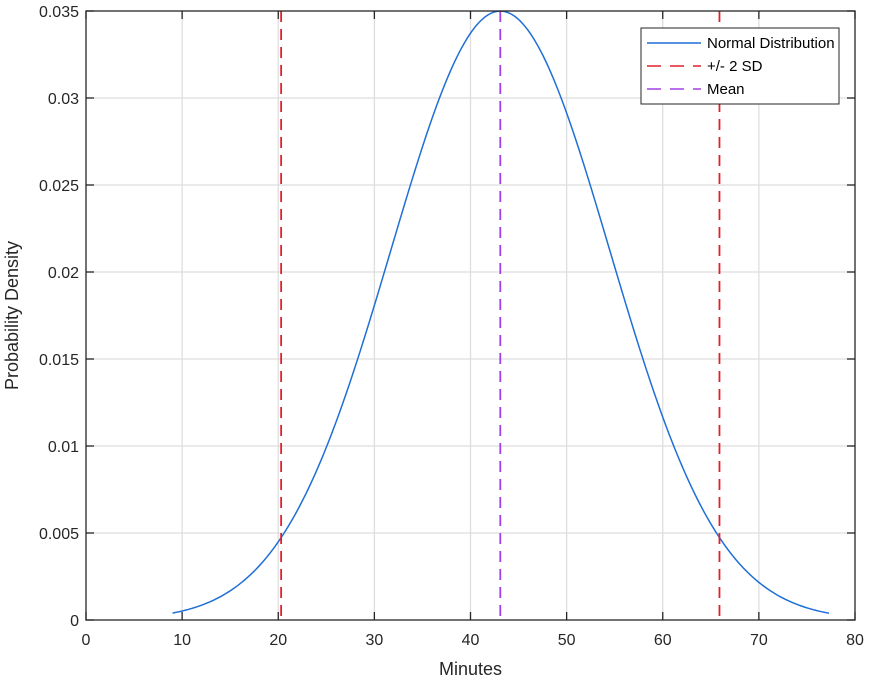 The height and width of the screenshot is (683, 869). What do you see at coordinates (567, 640) in the screenshot?
I see `x-tick-label: 50` at bounding box center [567, 640].